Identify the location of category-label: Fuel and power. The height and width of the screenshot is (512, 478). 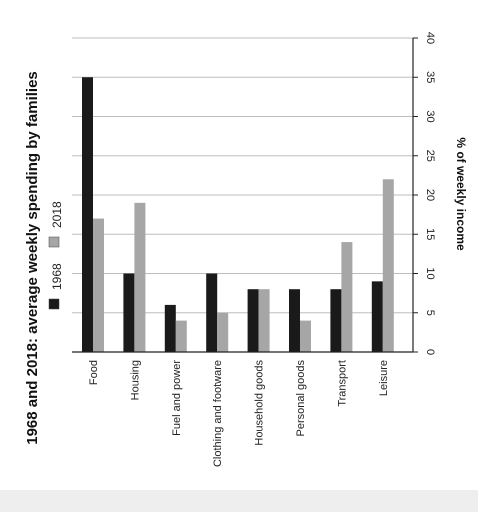
(177, 398).